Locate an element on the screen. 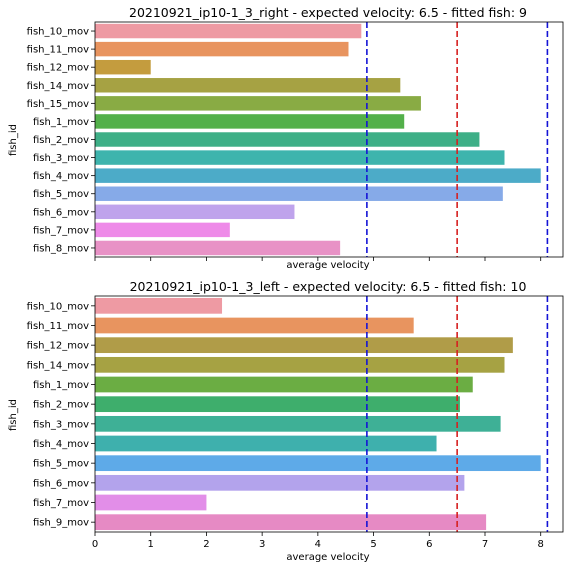 The image size is (568, 568). bottom-chart-y-tick-label: fish_5_mov is located at coordinates (61, 464).